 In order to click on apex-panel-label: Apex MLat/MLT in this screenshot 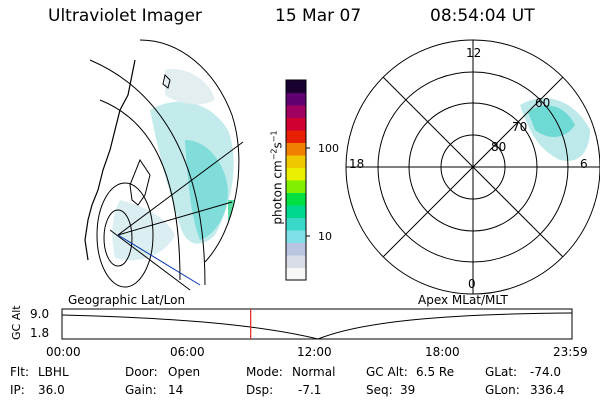, I will do `click(463, 300)`.